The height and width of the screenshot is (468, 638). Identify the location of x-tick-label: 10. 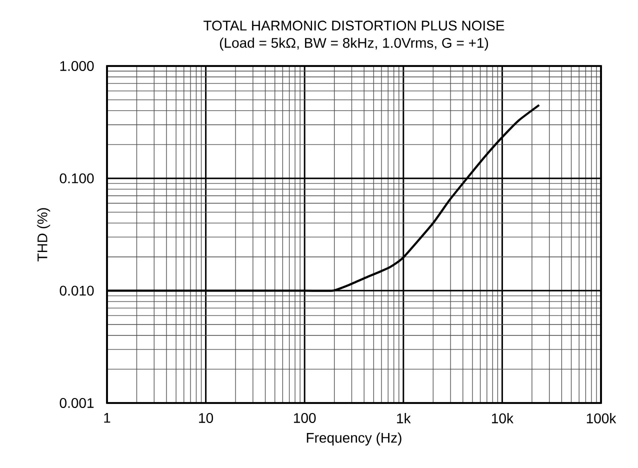
(206, 418).